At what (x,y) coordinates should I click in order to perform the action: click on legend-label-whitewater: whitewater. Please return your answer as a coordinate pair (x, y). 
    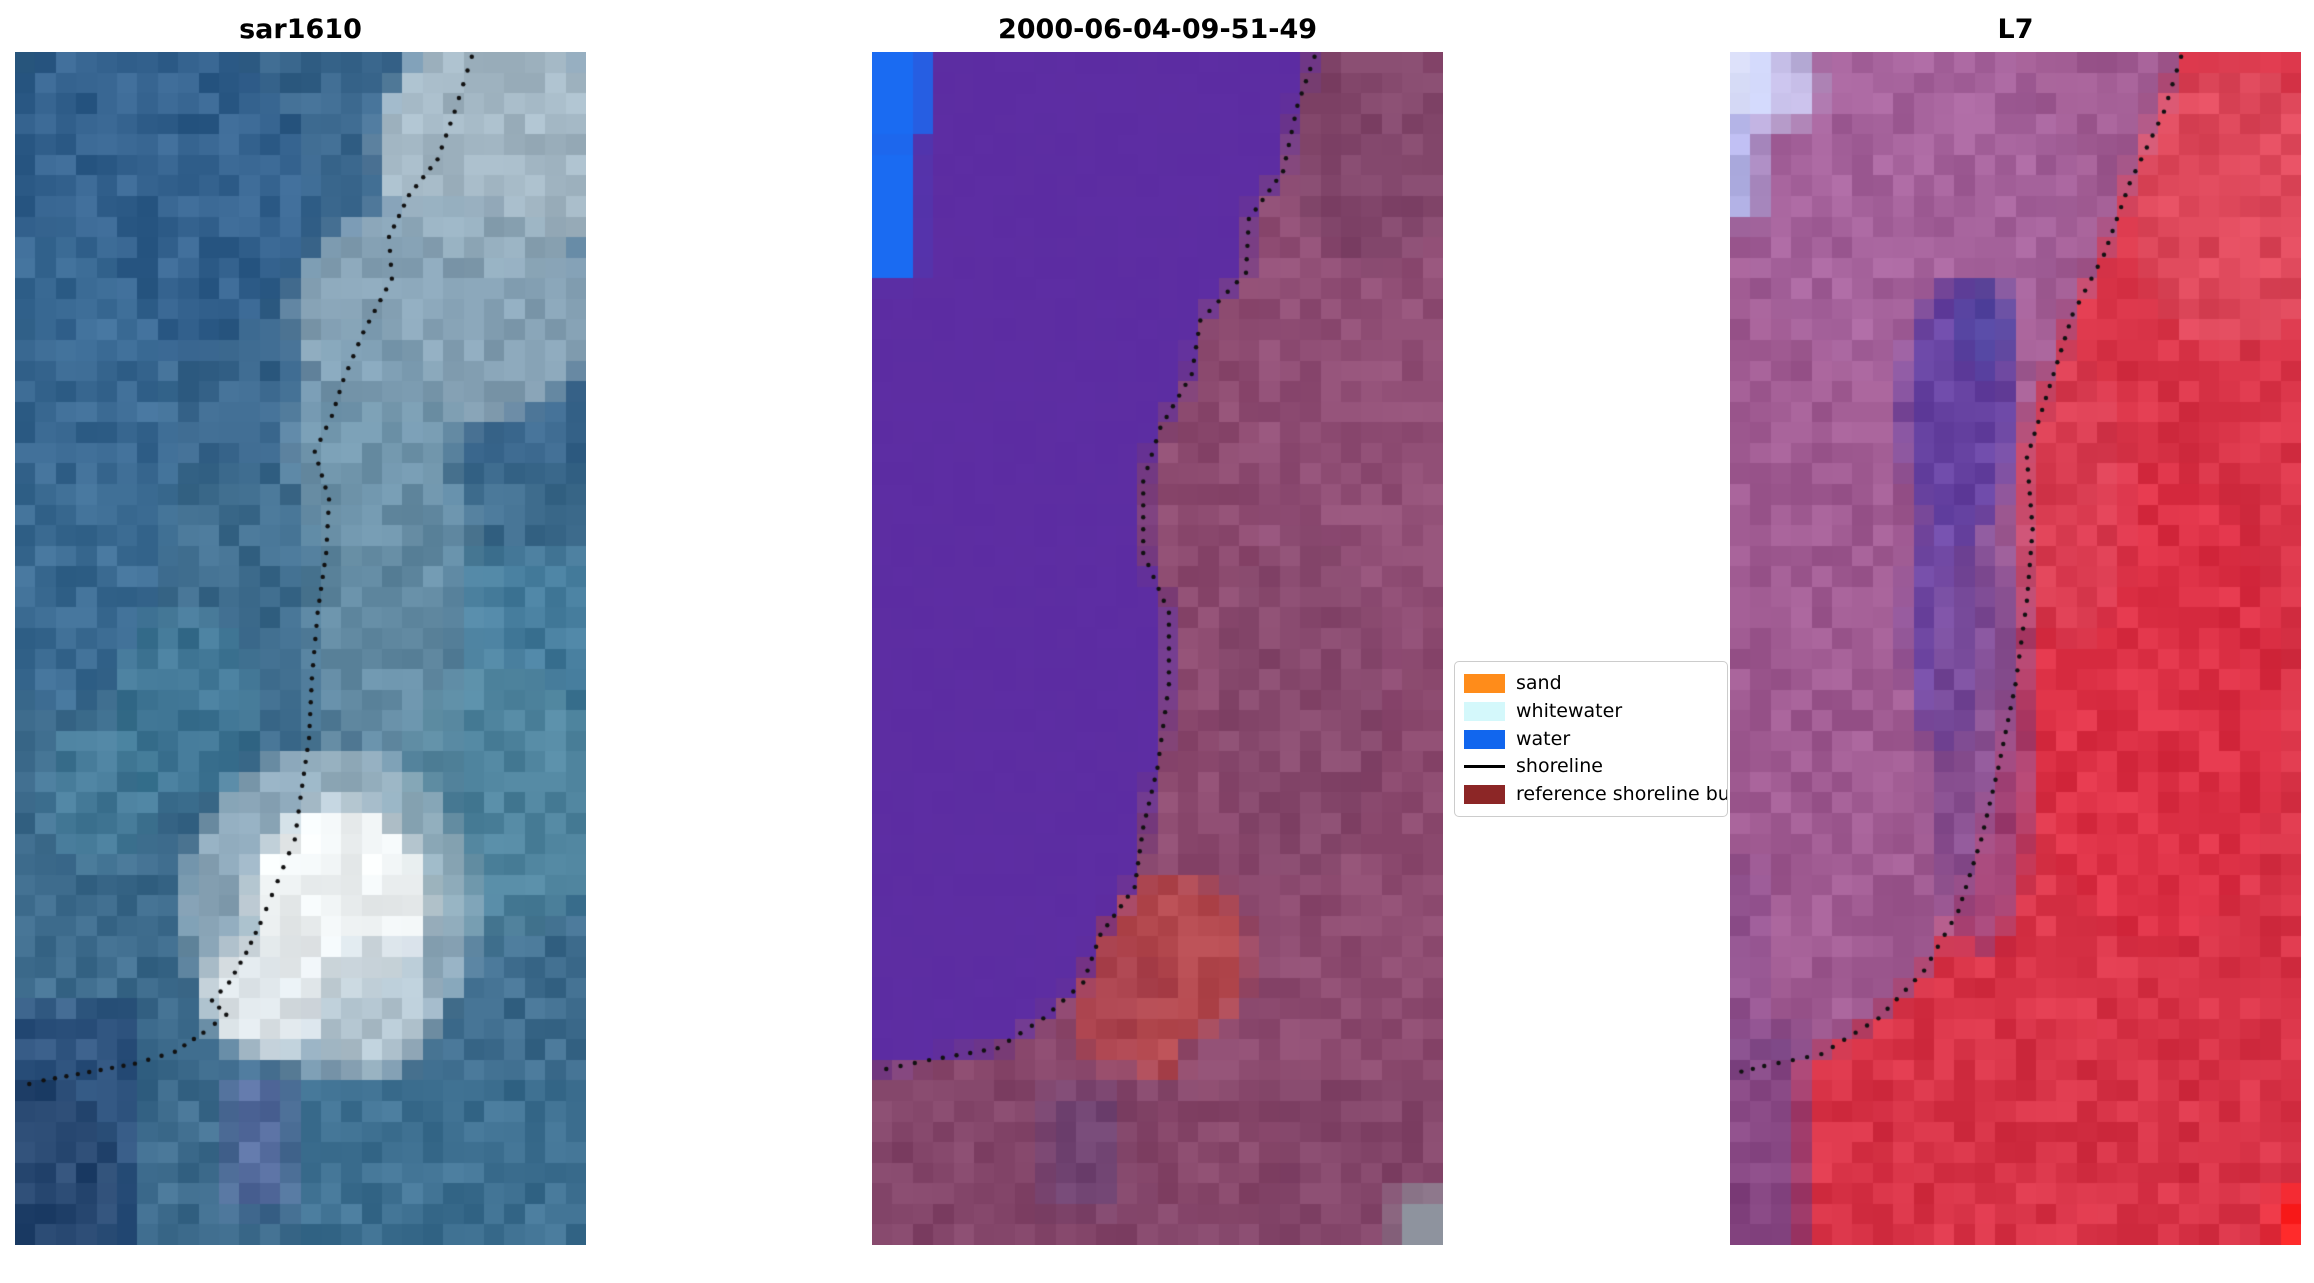
    Looking at the image, I should click on (1569, 710).